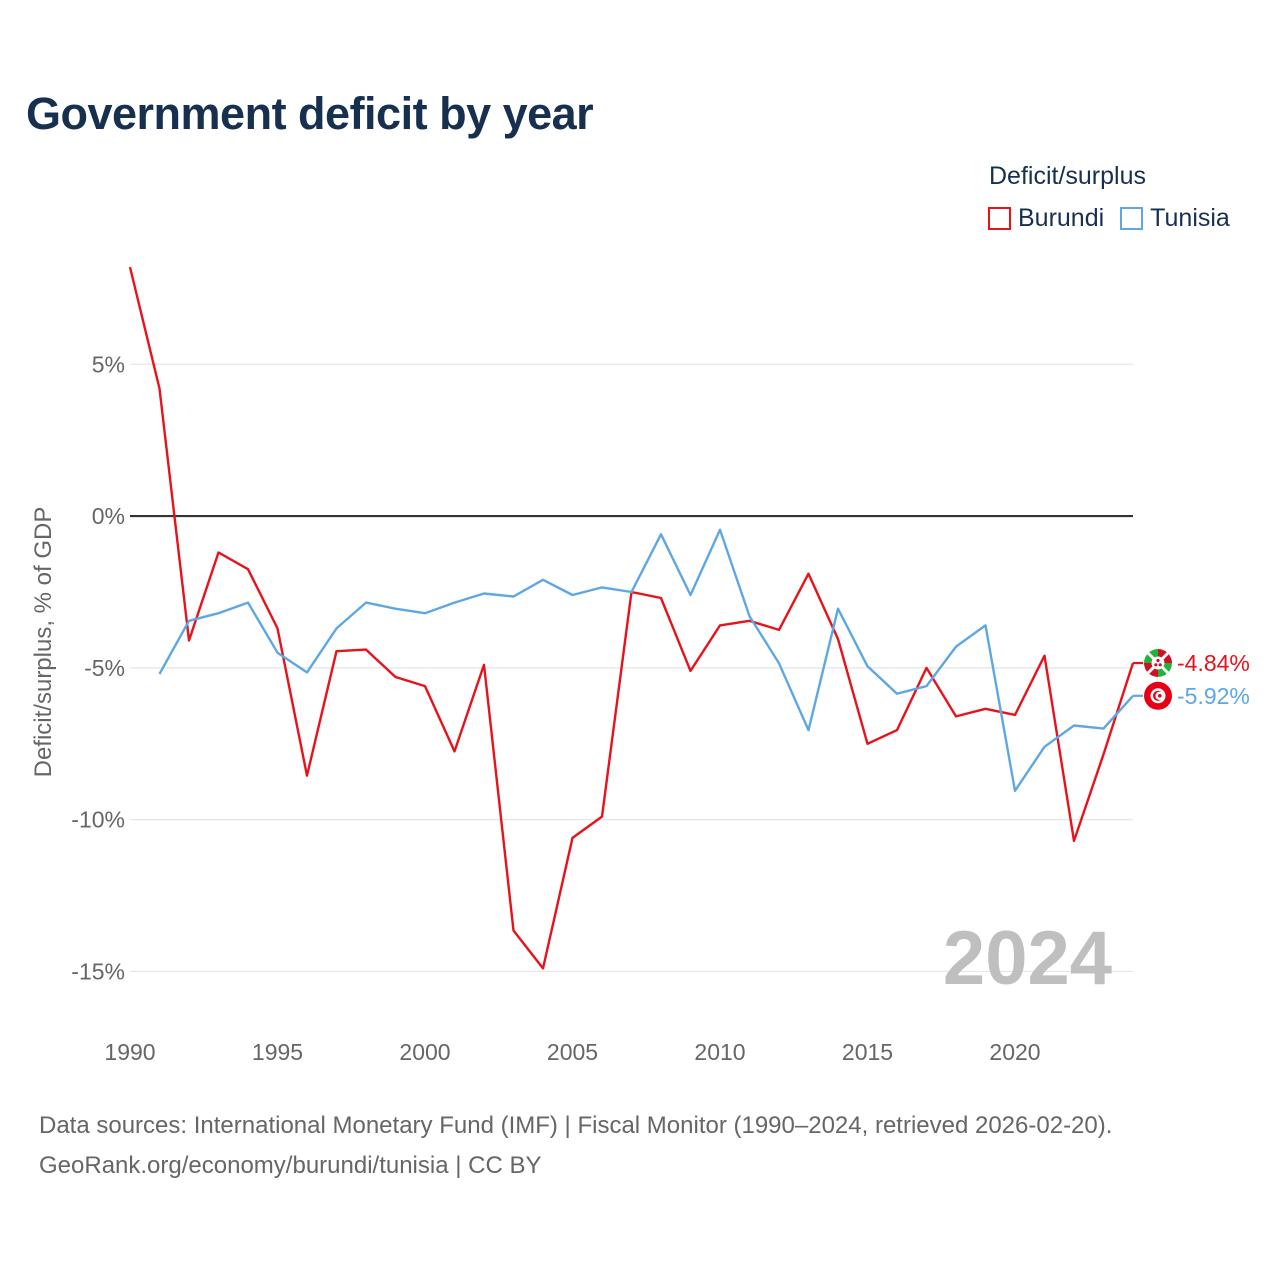  I want to click on y-tick-label: -15%, so click(98, 971).